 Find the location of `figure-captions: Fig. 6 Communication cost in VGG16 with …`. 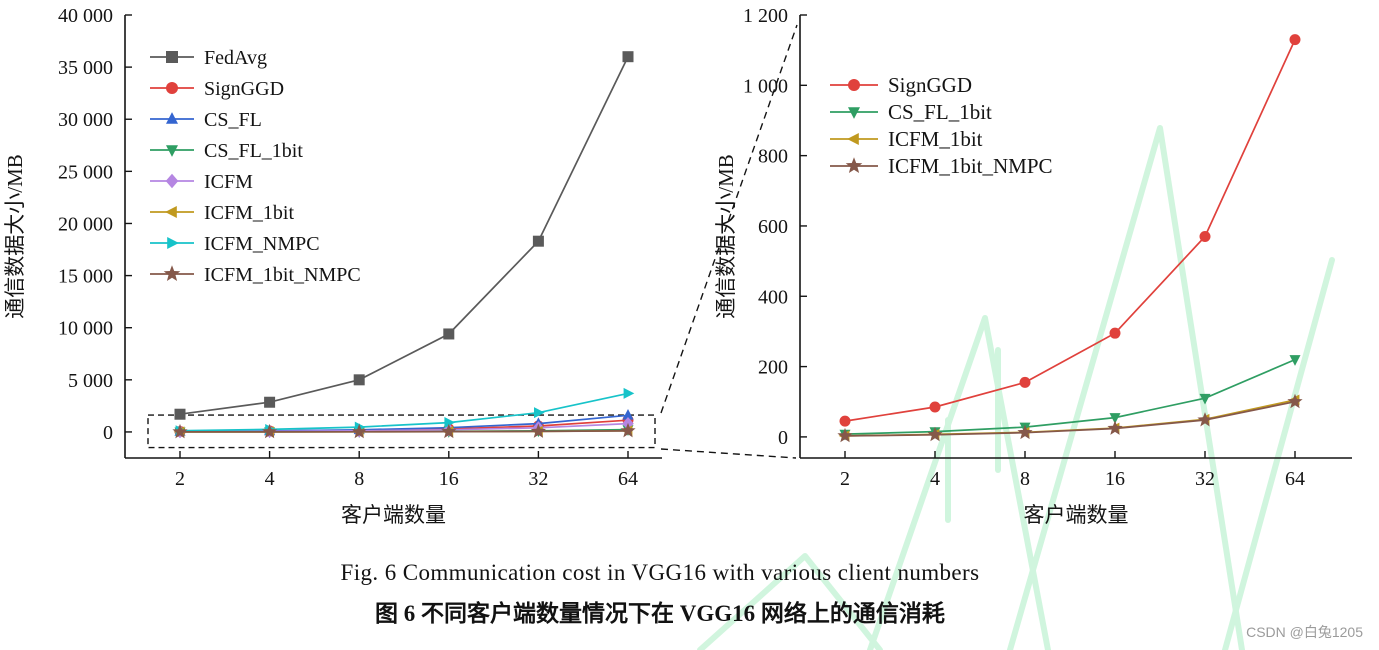

figure-captions: Fig. 6 Communication cost in VGG16 with … is located at coordinates (660, 594).